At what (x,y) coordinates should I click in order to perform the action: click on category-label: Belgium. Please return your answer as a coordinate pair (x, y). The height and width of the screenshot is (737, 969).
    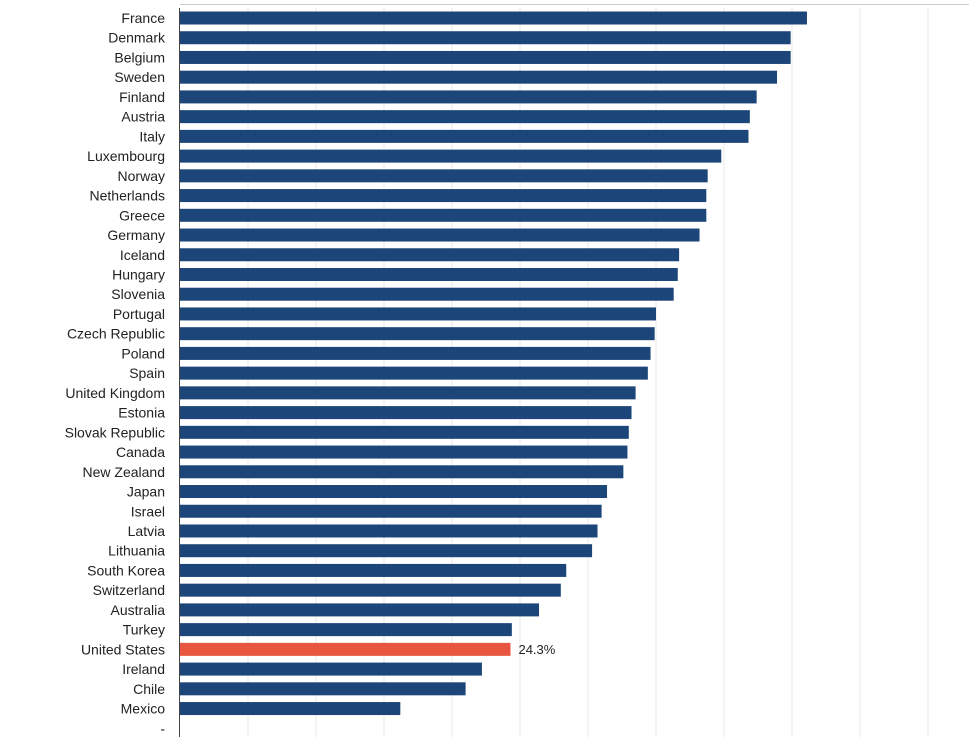
    Looking at the image, I should click on (139, 57).